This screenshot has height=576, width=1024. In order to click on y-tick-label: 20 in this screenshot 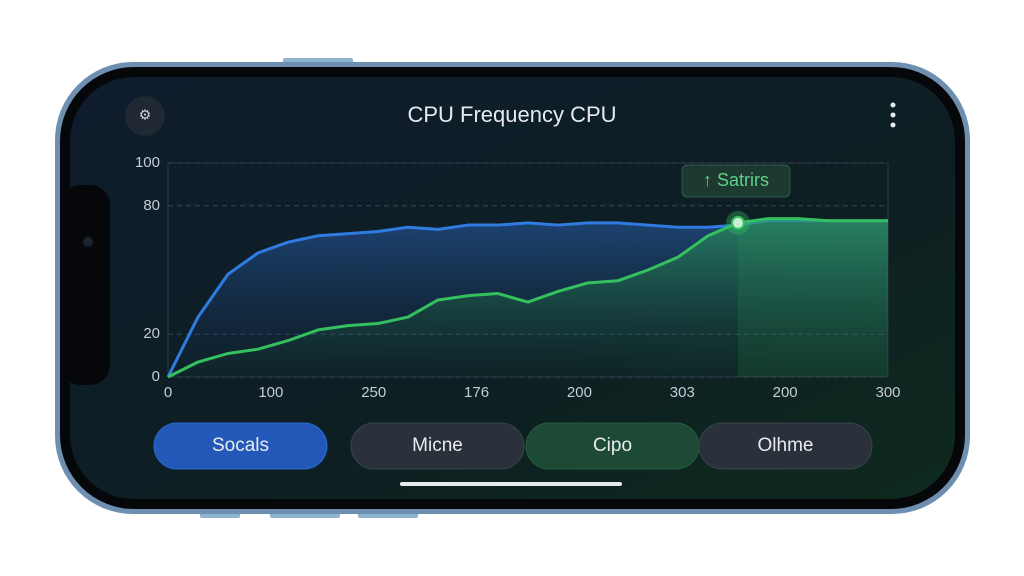, I will do `click(151, 333)`.